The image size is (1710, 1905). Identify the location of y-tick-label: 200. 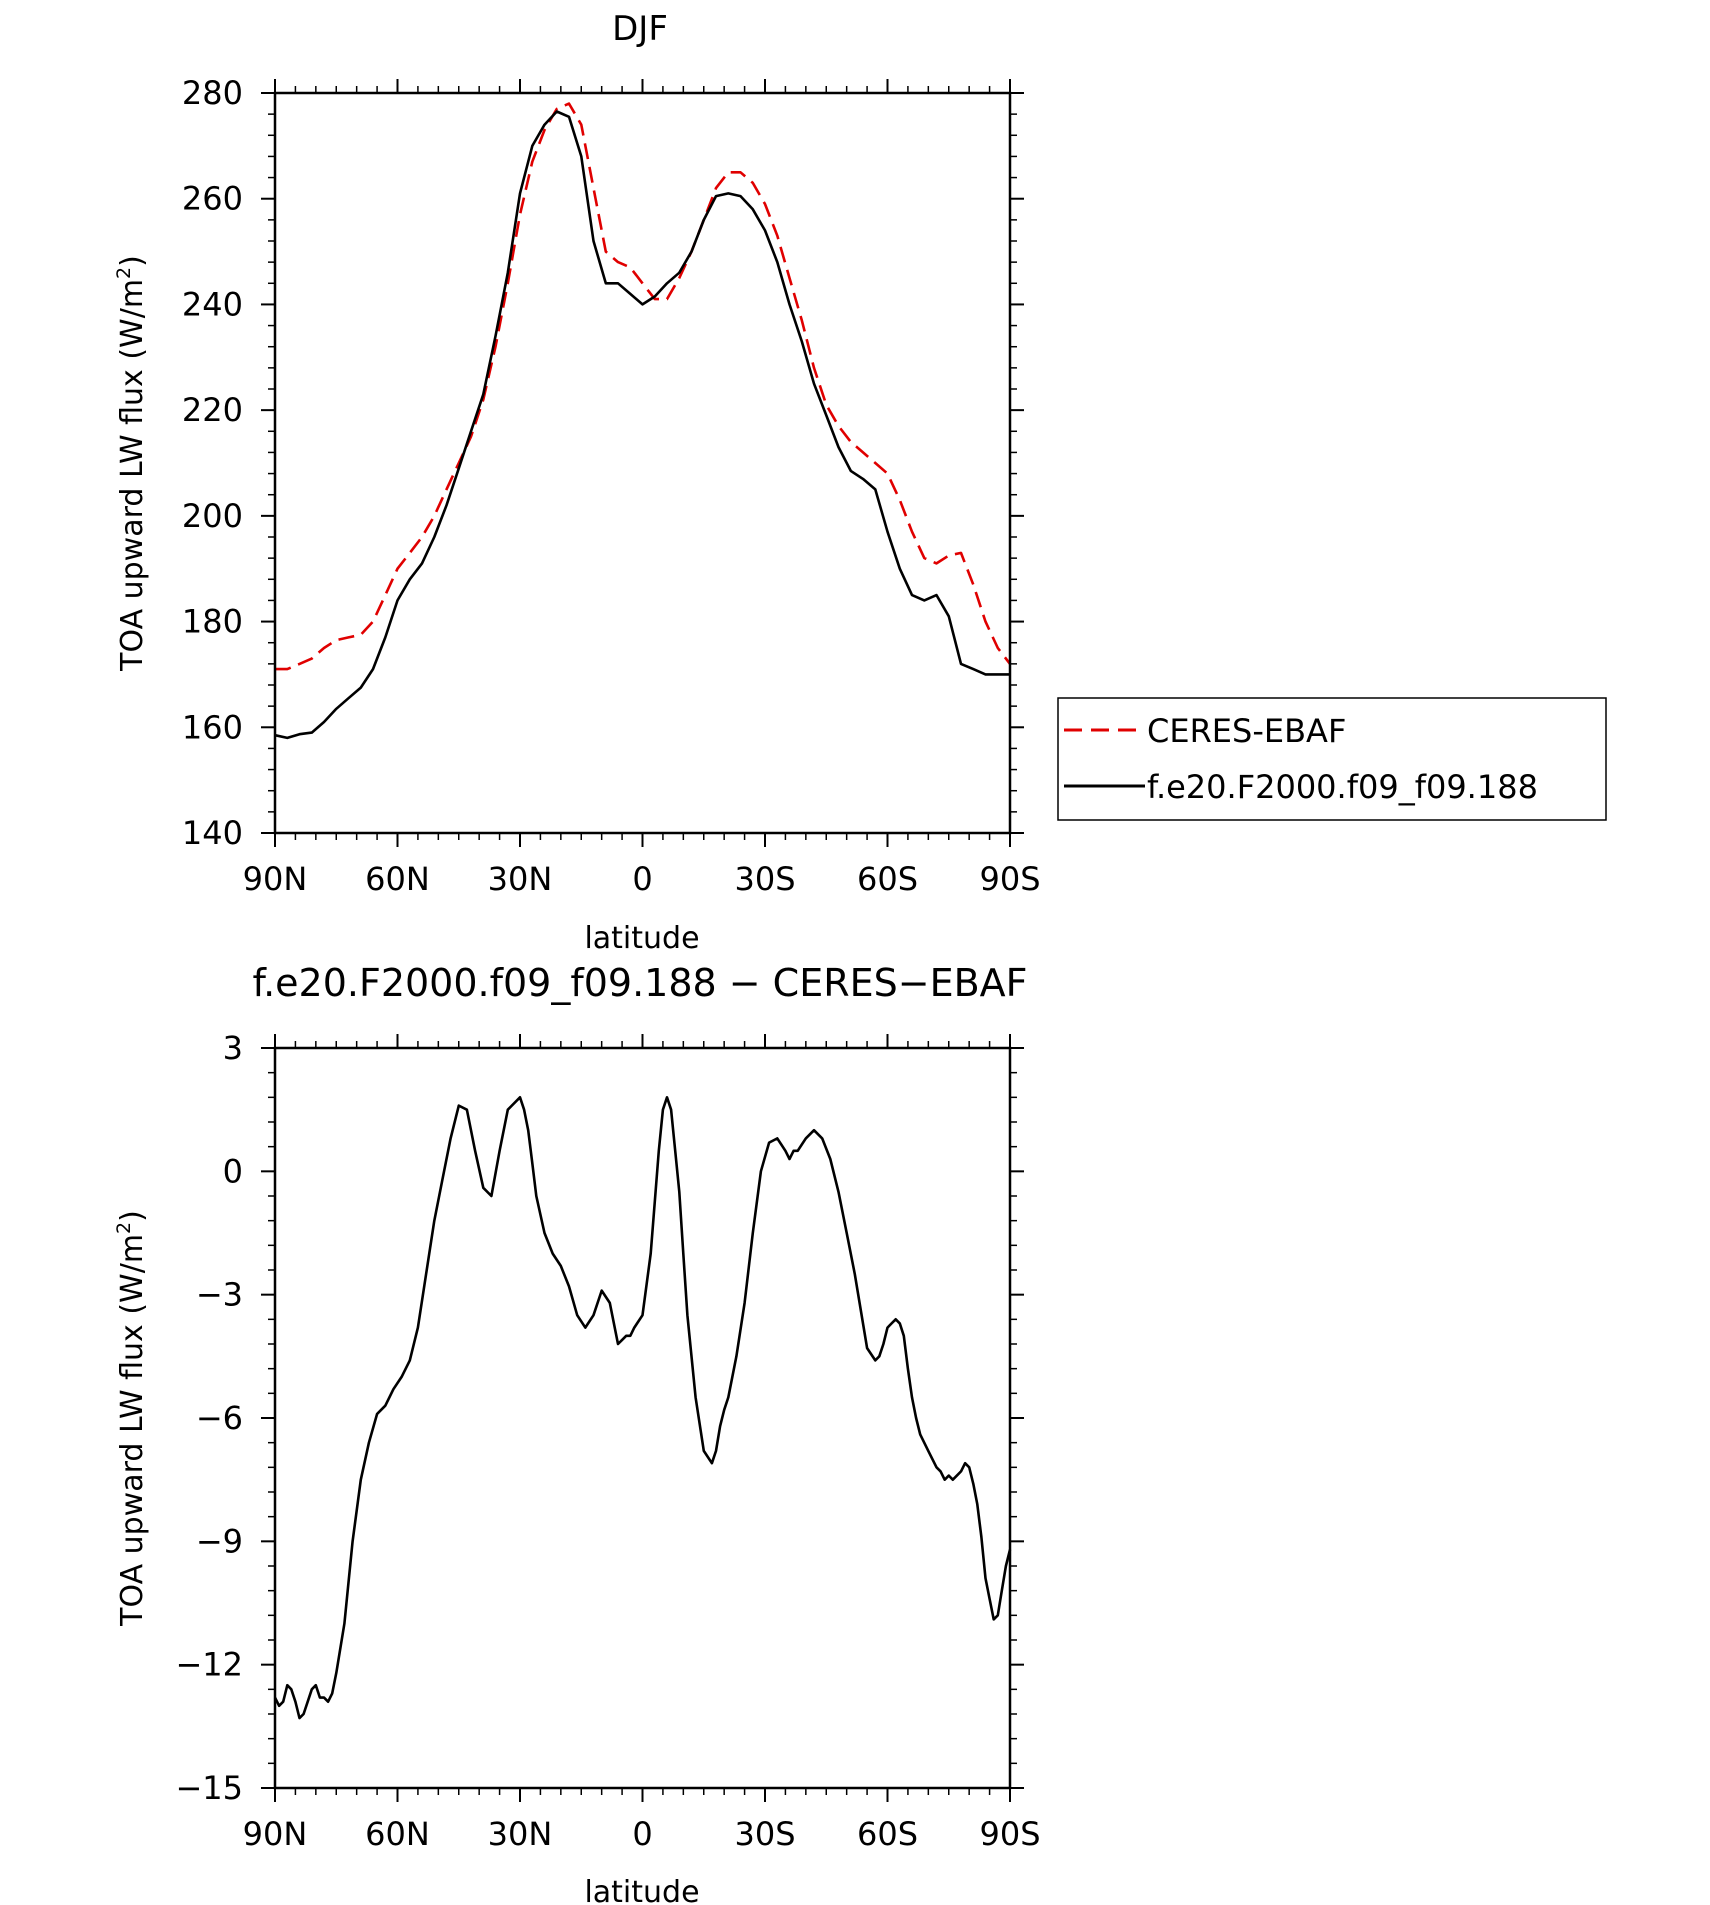
(212, 516).